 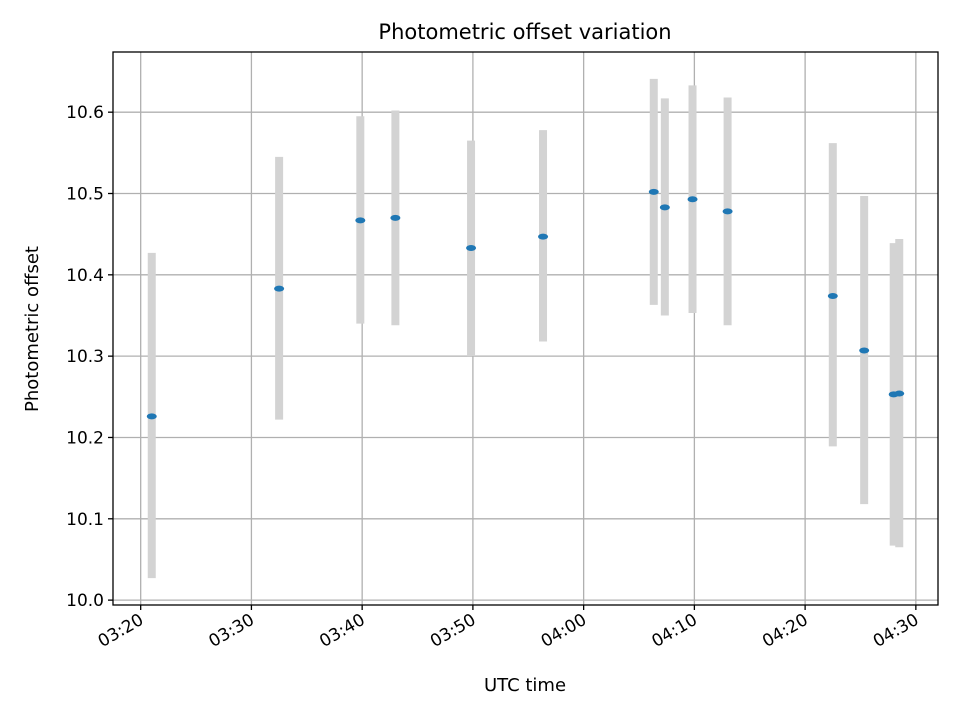 What do you see at coordinates (85, 195) in the screenshot?
I see `y-tick-label: 10.5` at bounding box center [85, 195].